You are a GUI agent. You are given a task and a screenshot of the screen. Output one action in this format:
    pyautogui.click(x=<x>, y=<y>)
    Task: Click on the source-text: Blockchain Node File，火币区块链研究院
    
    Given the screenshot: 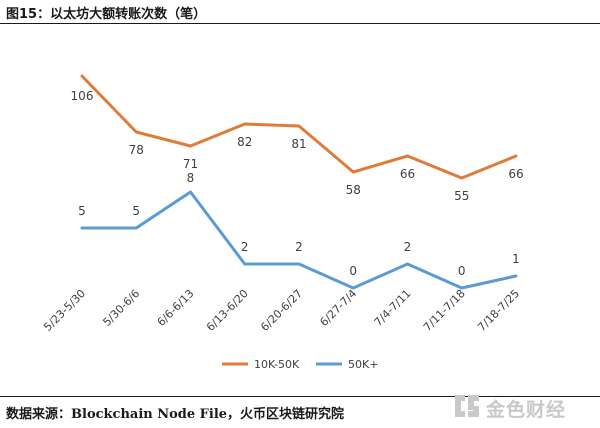 What is the action you would take?
    pyautogui.click(x=208, y=414)
    